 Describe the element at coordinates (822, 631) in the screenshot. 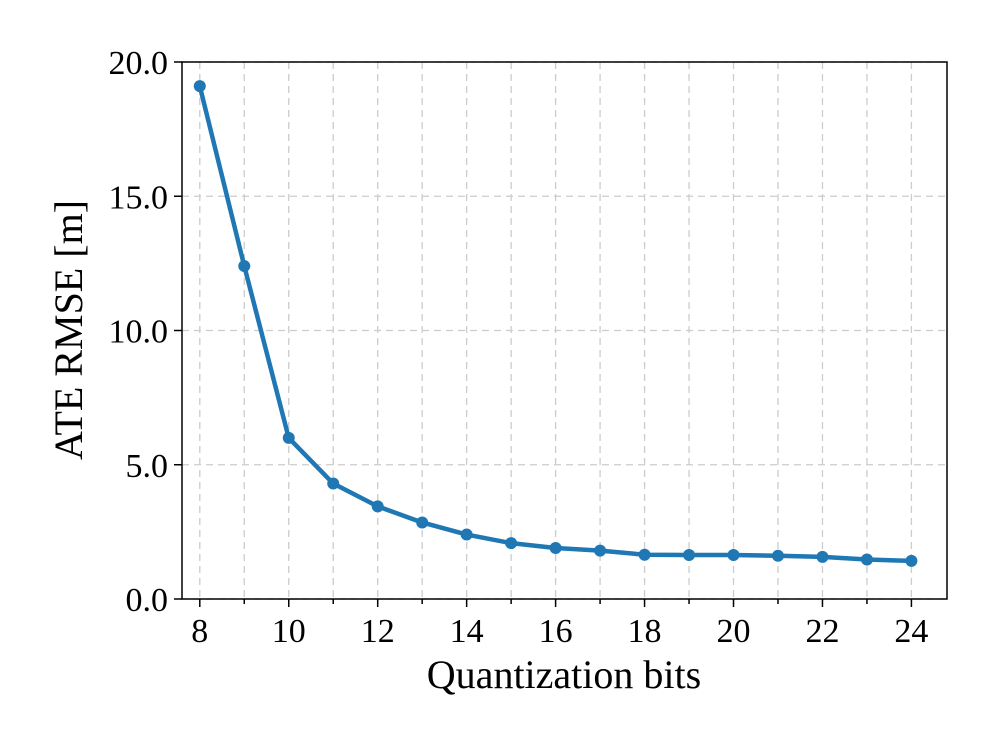

I see `x-tick-label: 22` at that location.